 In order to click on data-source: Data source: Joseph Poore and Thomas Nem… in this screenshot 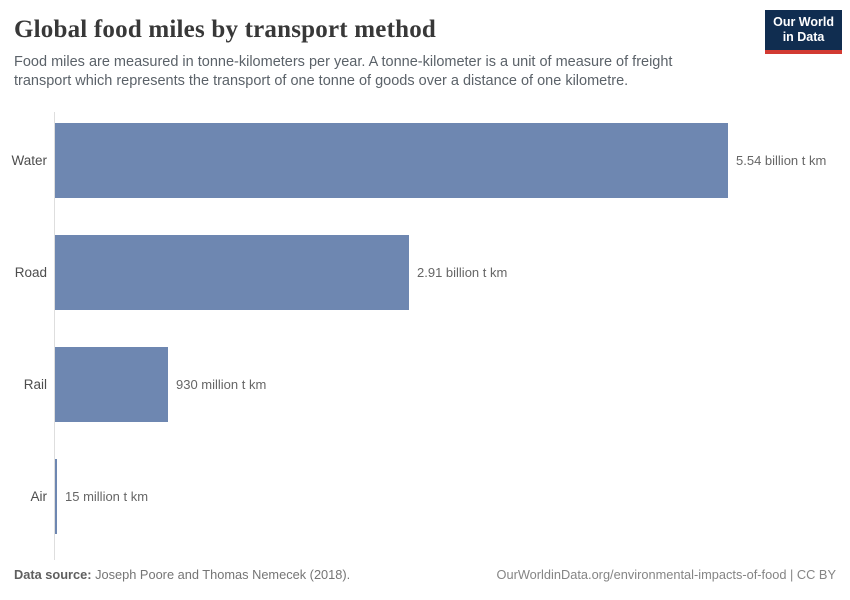, I will do `click(182, 574)`.